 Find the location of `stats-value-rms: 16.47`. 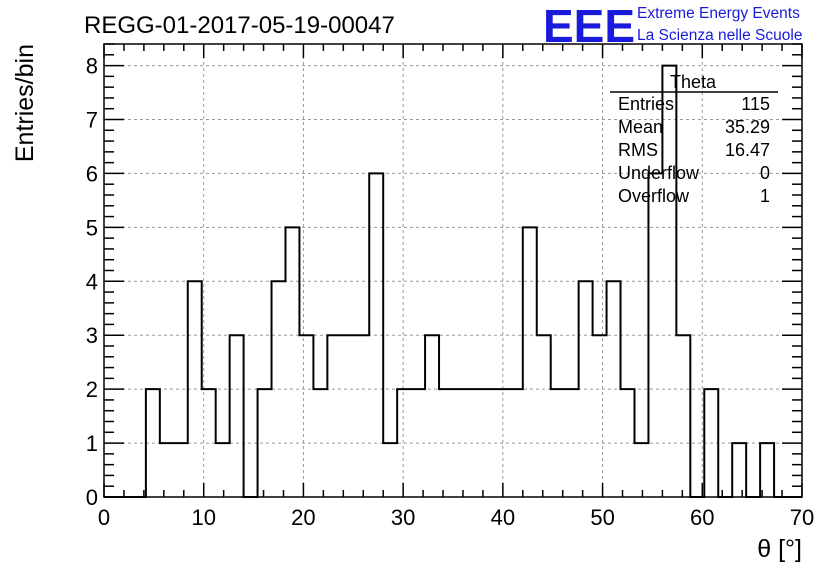

stats-value-rms: 16.47 is located at coordinates (747, 150).